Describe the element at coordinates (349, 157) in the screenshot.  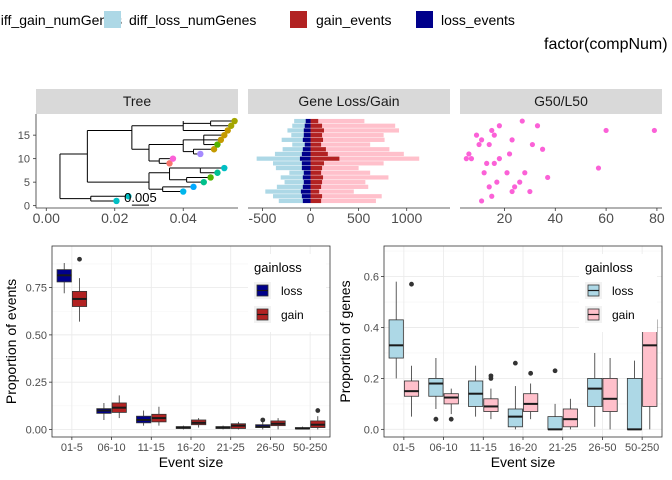
I see `gene-loss-gain-facet: Gene Loss/Gain -500 0 500 1000` at that location.